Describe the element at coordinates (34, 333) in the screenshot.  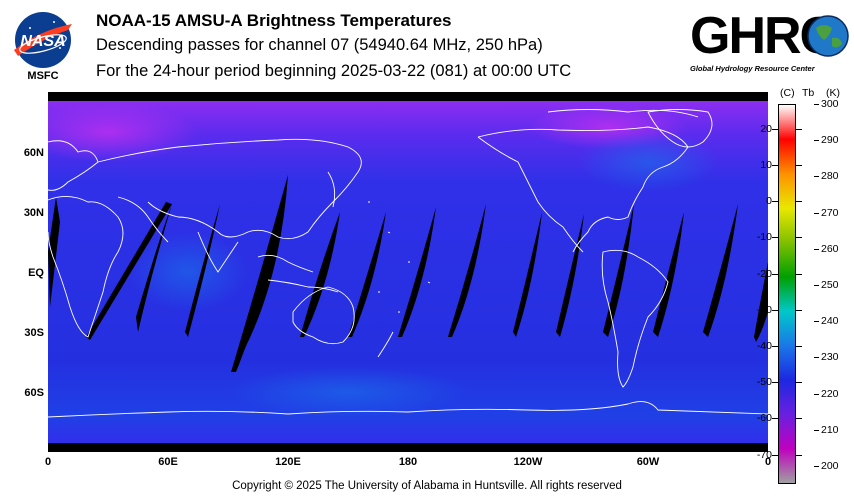
I see `lat-label: 30S` at that location.